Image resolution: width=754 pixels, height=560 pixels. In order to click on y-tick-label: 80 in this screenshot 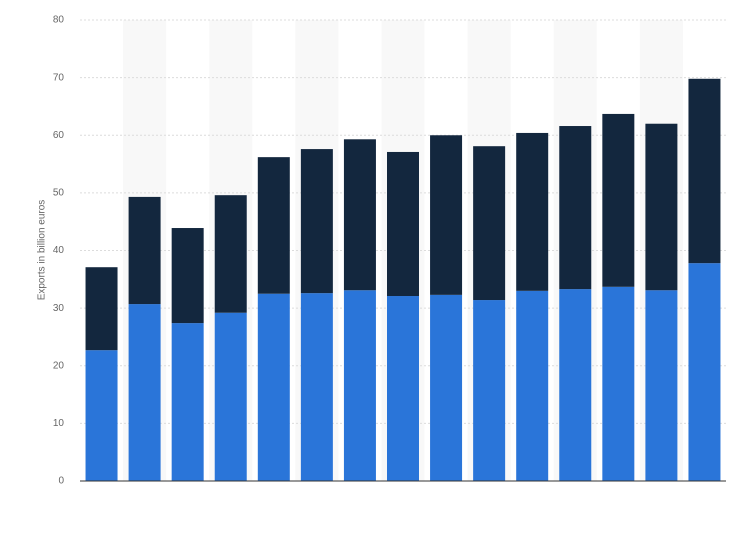, I will do `click(59, 20)`.